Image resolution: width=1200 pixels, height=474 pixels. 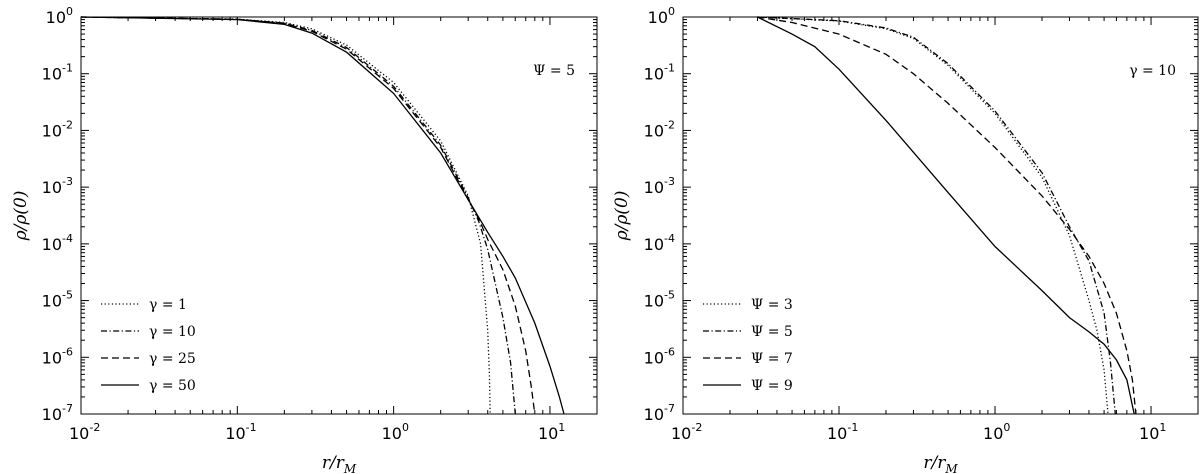 I want to click on panel1-y-tick-label: 10⁻², so click(x=57, y=129).